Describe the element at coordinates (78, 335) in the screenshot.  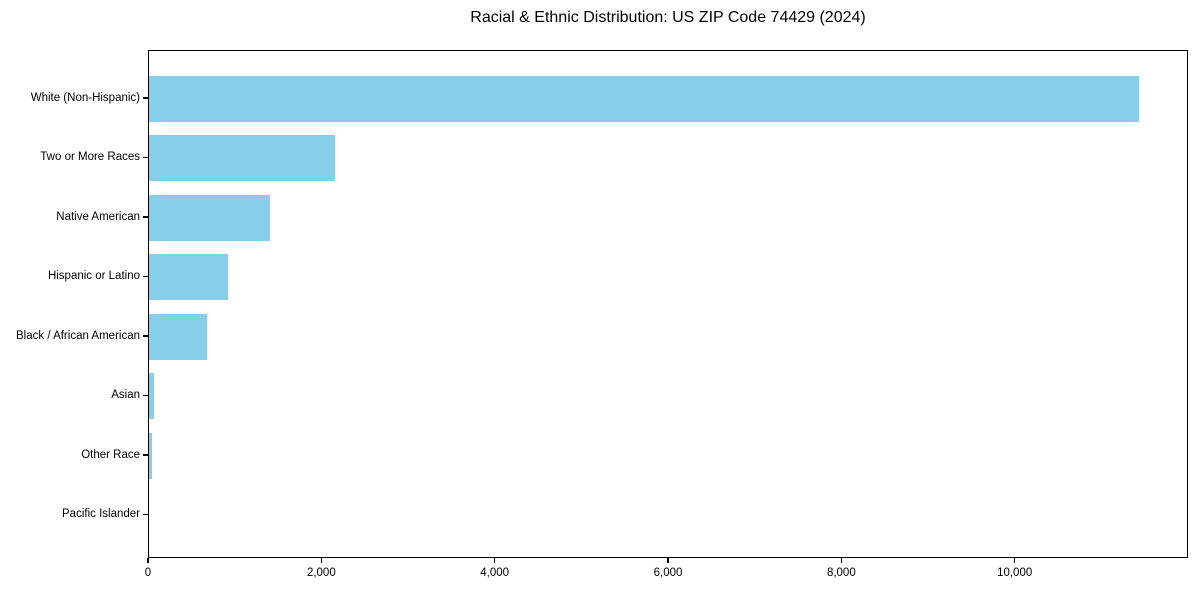
I see `y-tick-label: Black / African American` at that location.